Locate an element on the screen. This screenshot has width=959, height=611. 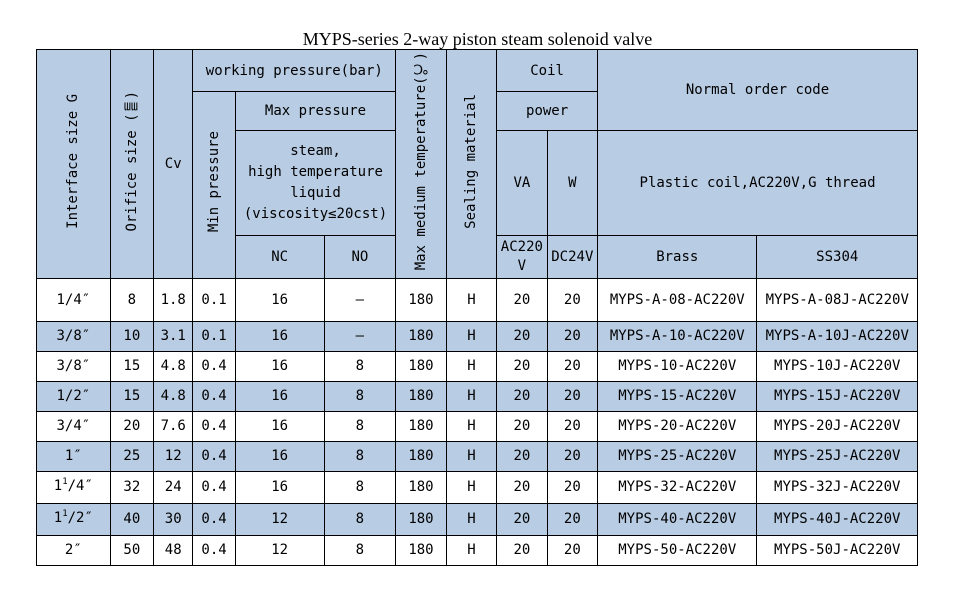
cell-ss304: MYPS-15J-AC220V is located at coordinates (837, 396).